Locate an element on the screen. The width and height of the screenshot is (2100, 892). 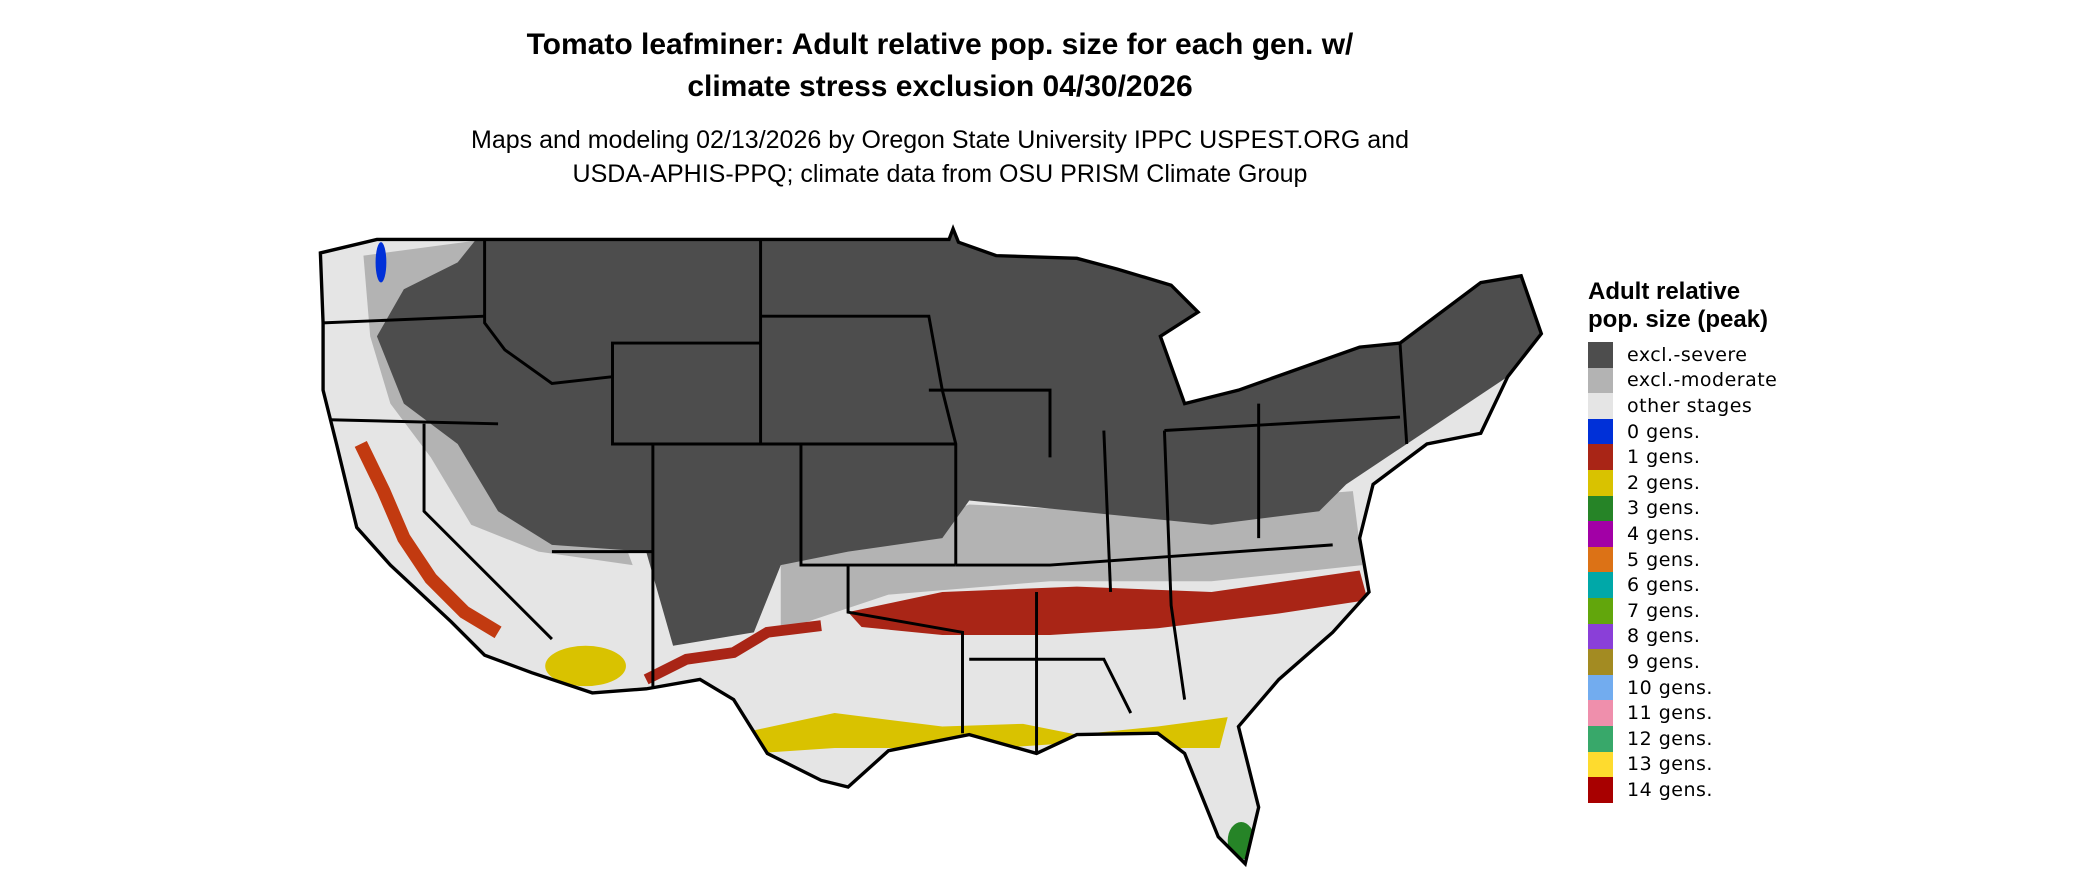
legend-item: 5 gens. is located at coordinates (1688, 559).